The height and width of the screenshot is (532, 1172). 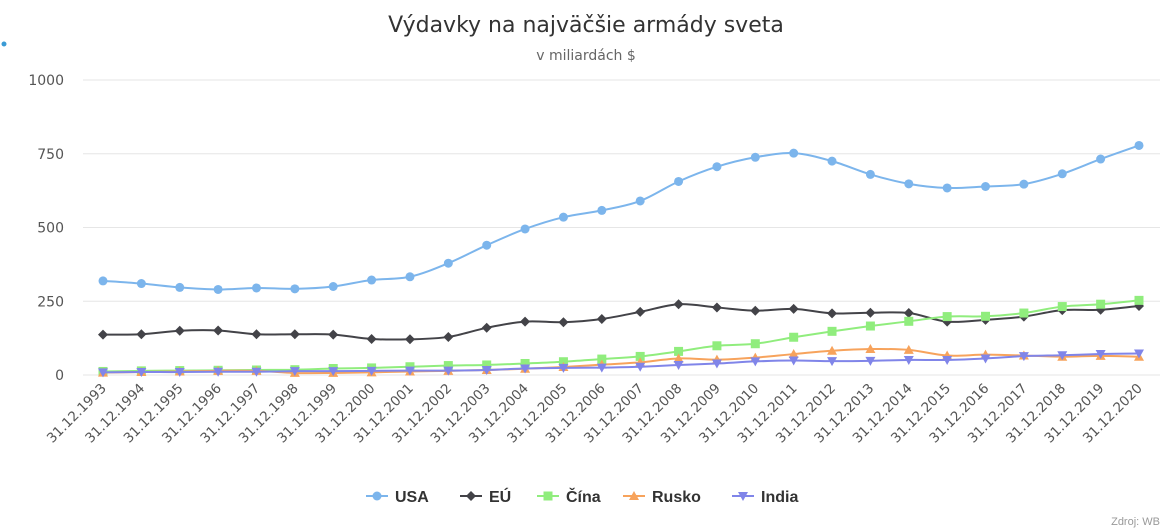 What do you see at coordinates (662, 497) in the screenshot?
I see `legend-item: Rusko` at bounding box center [662, 497].